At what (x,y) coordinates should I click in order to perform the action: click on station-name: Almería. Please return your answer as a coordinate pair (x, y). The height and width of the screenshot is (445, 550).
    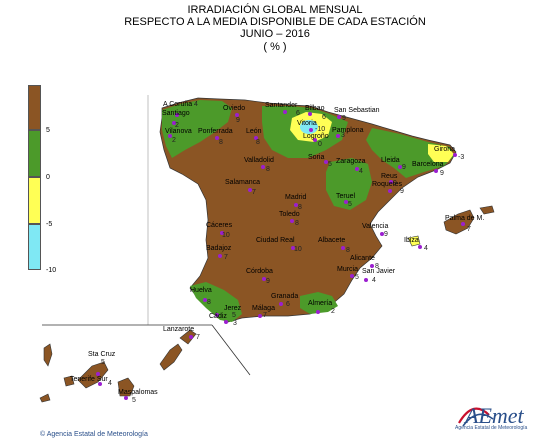
    Looking at the image, I should click on (320, 303).